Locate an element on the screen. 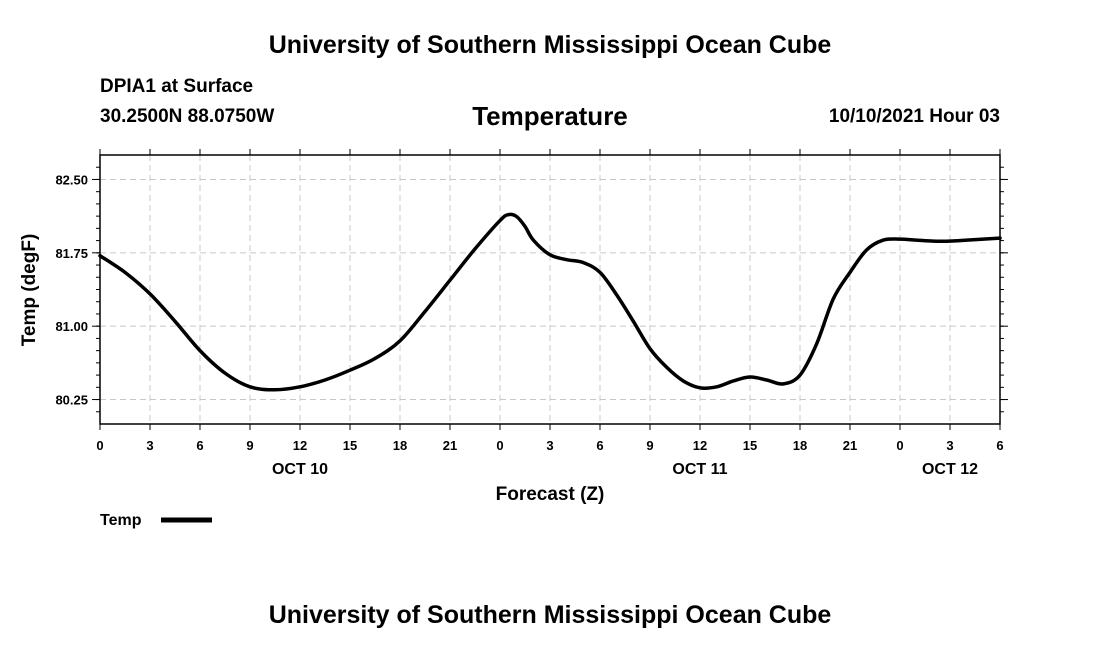  day-label: OCT 12 is located at coordinates (950, 469).